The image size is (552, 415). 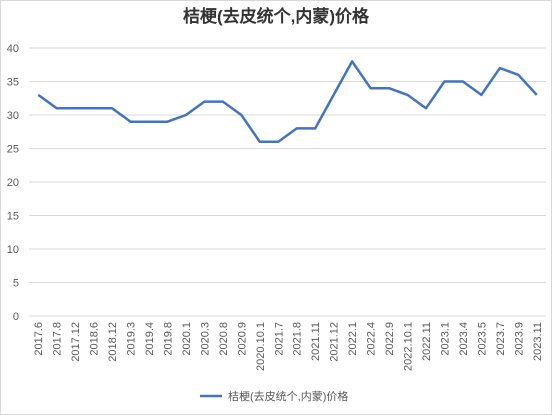 What do you see at coordinates (13, 183) in the screenshot?
I see `y-tick-label: 20` at bounding box center [13, 183].